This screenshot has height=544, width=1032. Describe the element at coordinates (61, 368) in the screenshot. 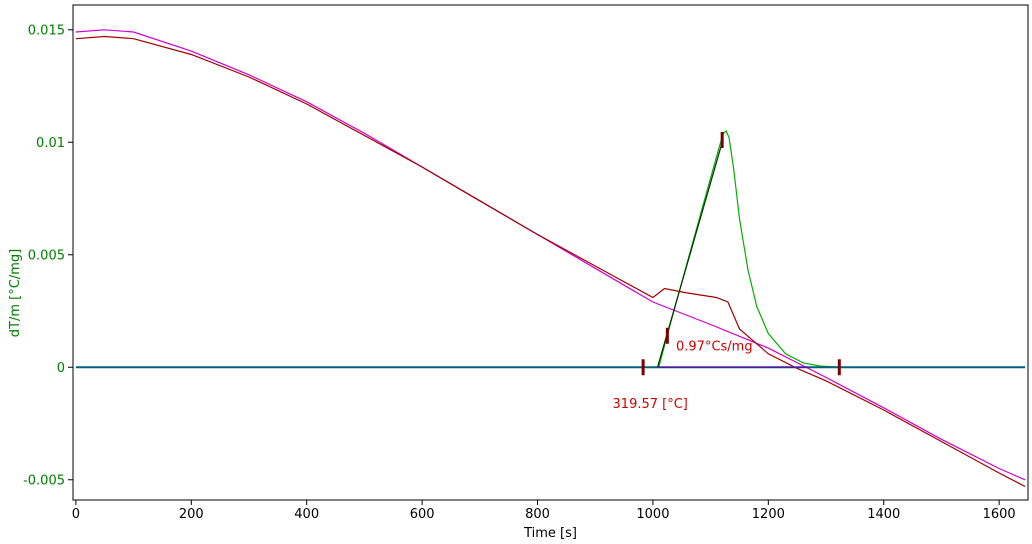

I see `y-tick-label: 0` at that location.